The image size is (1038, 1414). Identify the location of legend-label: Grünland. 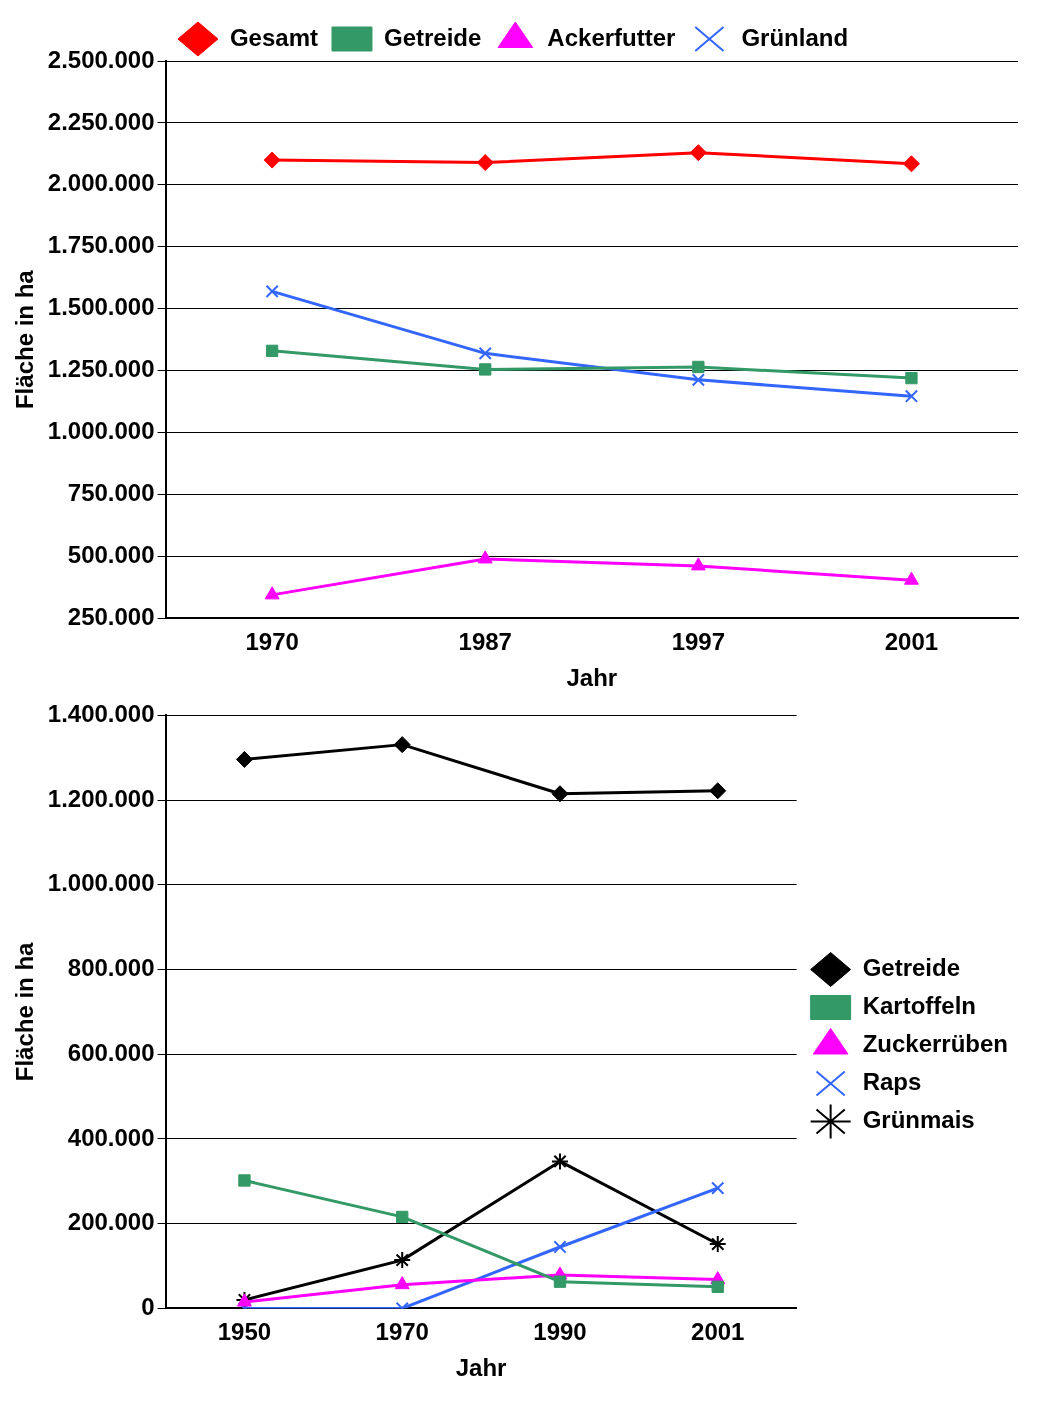
(795, 37).